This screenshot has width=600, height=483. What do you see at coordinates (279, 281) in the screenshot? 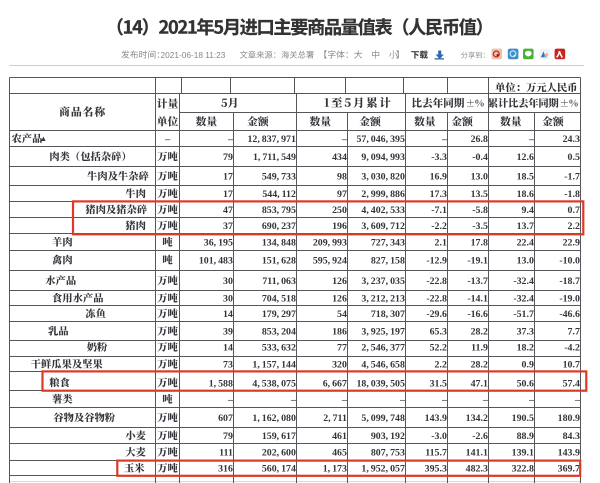
I see `svg-text: 711, 063` at bounding box center [279, 281].